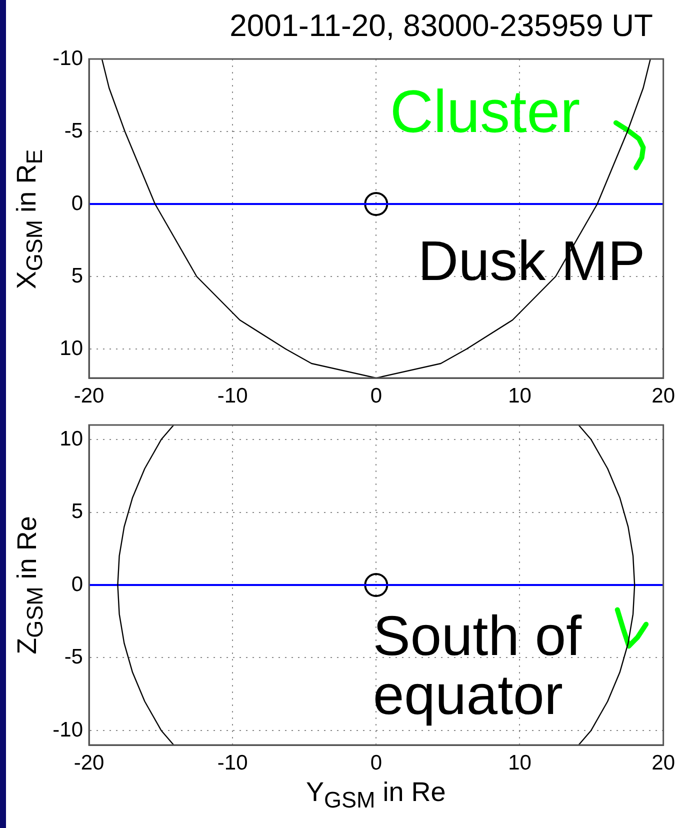  What do you see at coordinates (485, 111) in the screenshot?
I see `series-label: Cluster` at bounding box center [485, 111].